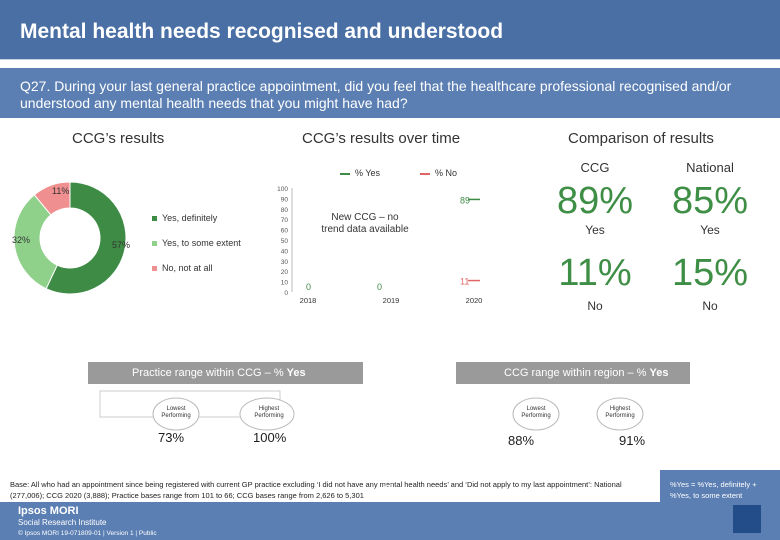 The image size is (780, 540). Describe the element at coordinates (285, 251) in the screenshot. I see `y-tick-label: 40` at that location.